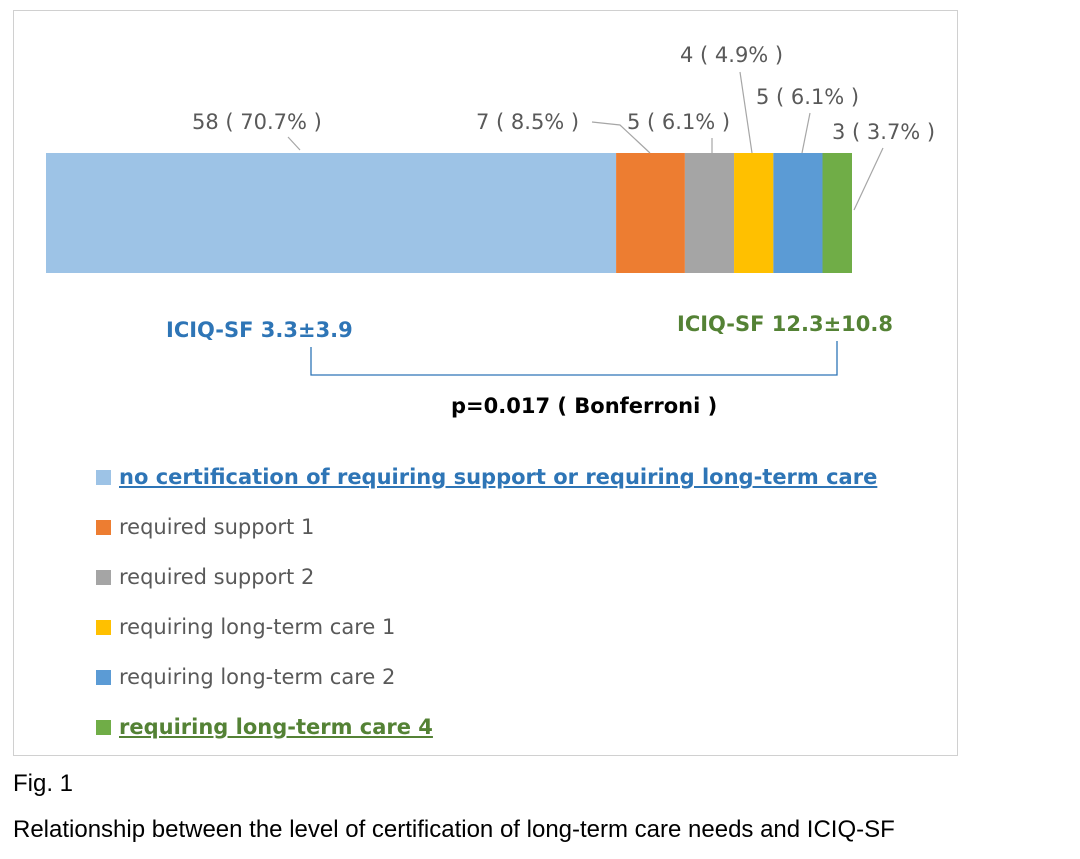 The width and height of the screenshot is (1080, 859). I want to click on legend-item: required support 1, so click(486, 527).